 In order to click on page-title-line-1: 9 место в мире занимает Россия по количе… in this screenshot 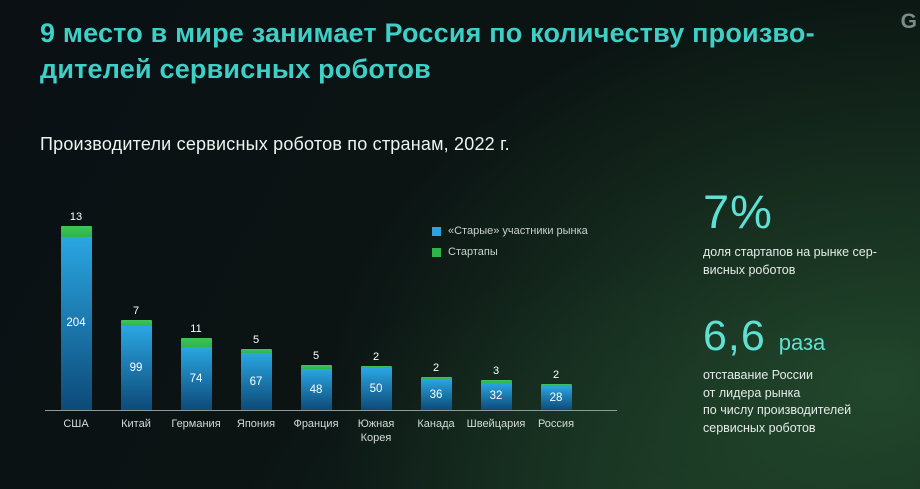, I will do `click(427, 33)`.